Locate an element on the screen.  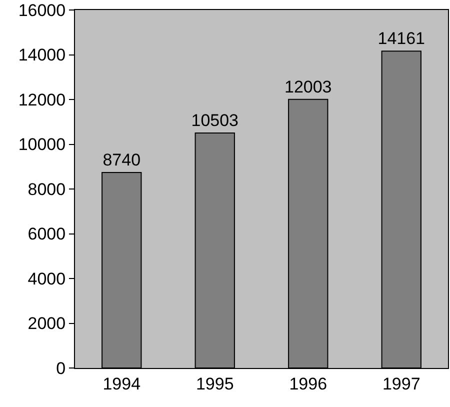
y-tick-label: 4000 is located at coordinates (47, 278).